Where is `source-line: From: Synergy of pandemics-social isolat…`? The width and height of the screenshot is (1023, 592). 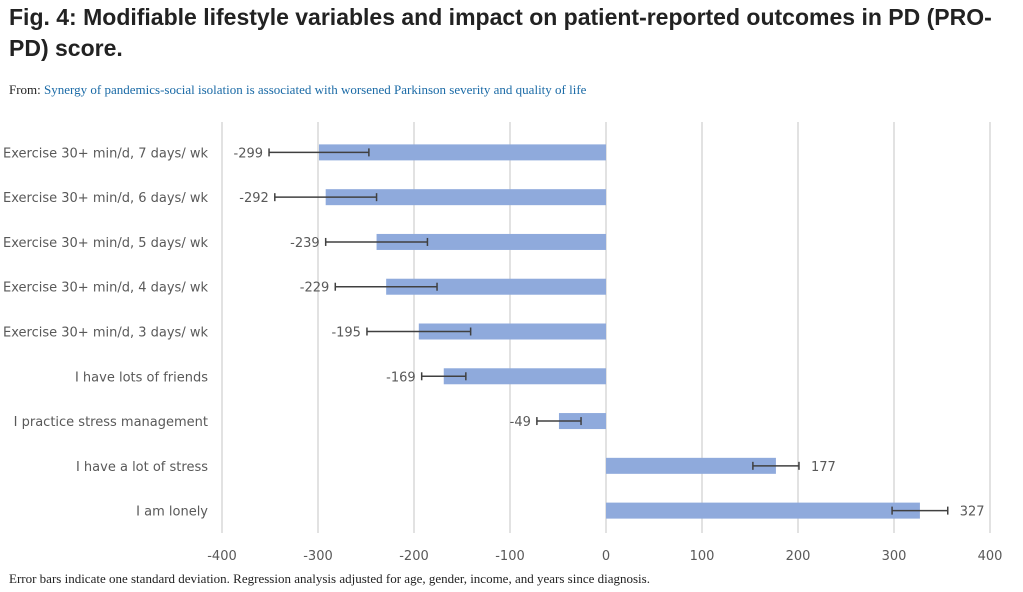 source-line: From: Synergy of pandemics-social isolat… is located at coordinates (297, 90).